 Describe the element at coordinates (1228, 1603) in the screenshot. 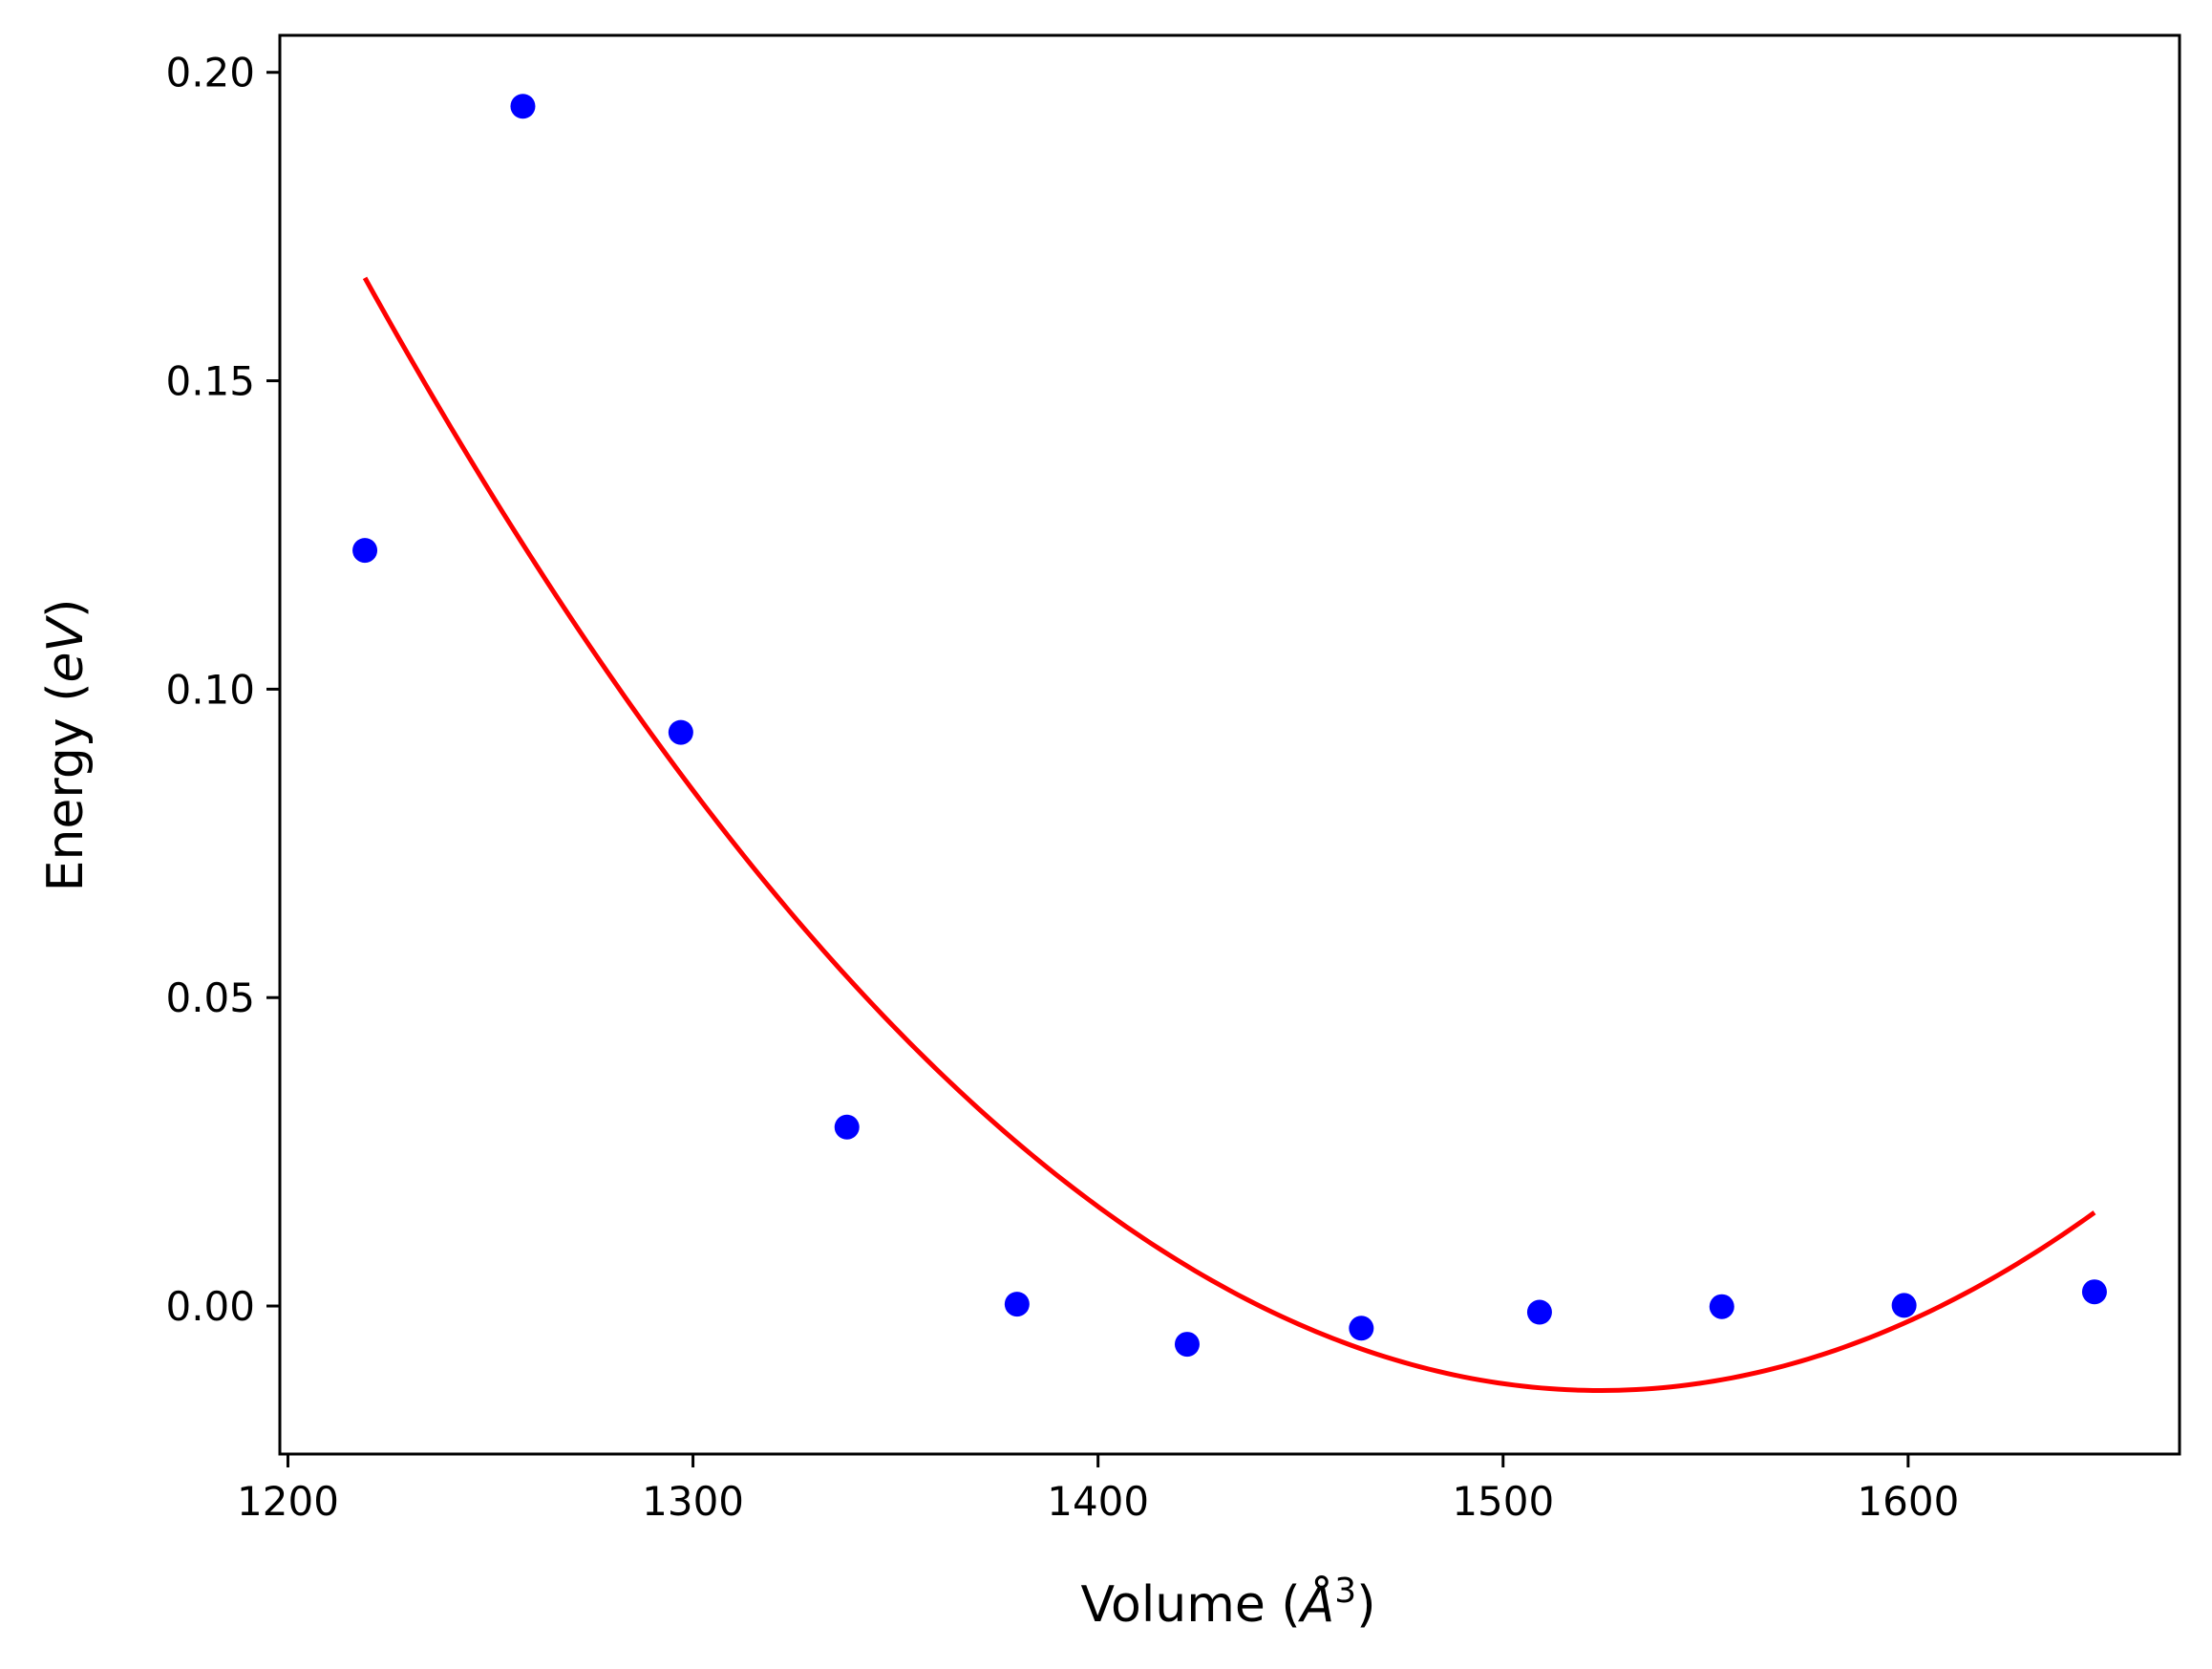

I see `x-axis-label: Volume (Å3)` at that location.